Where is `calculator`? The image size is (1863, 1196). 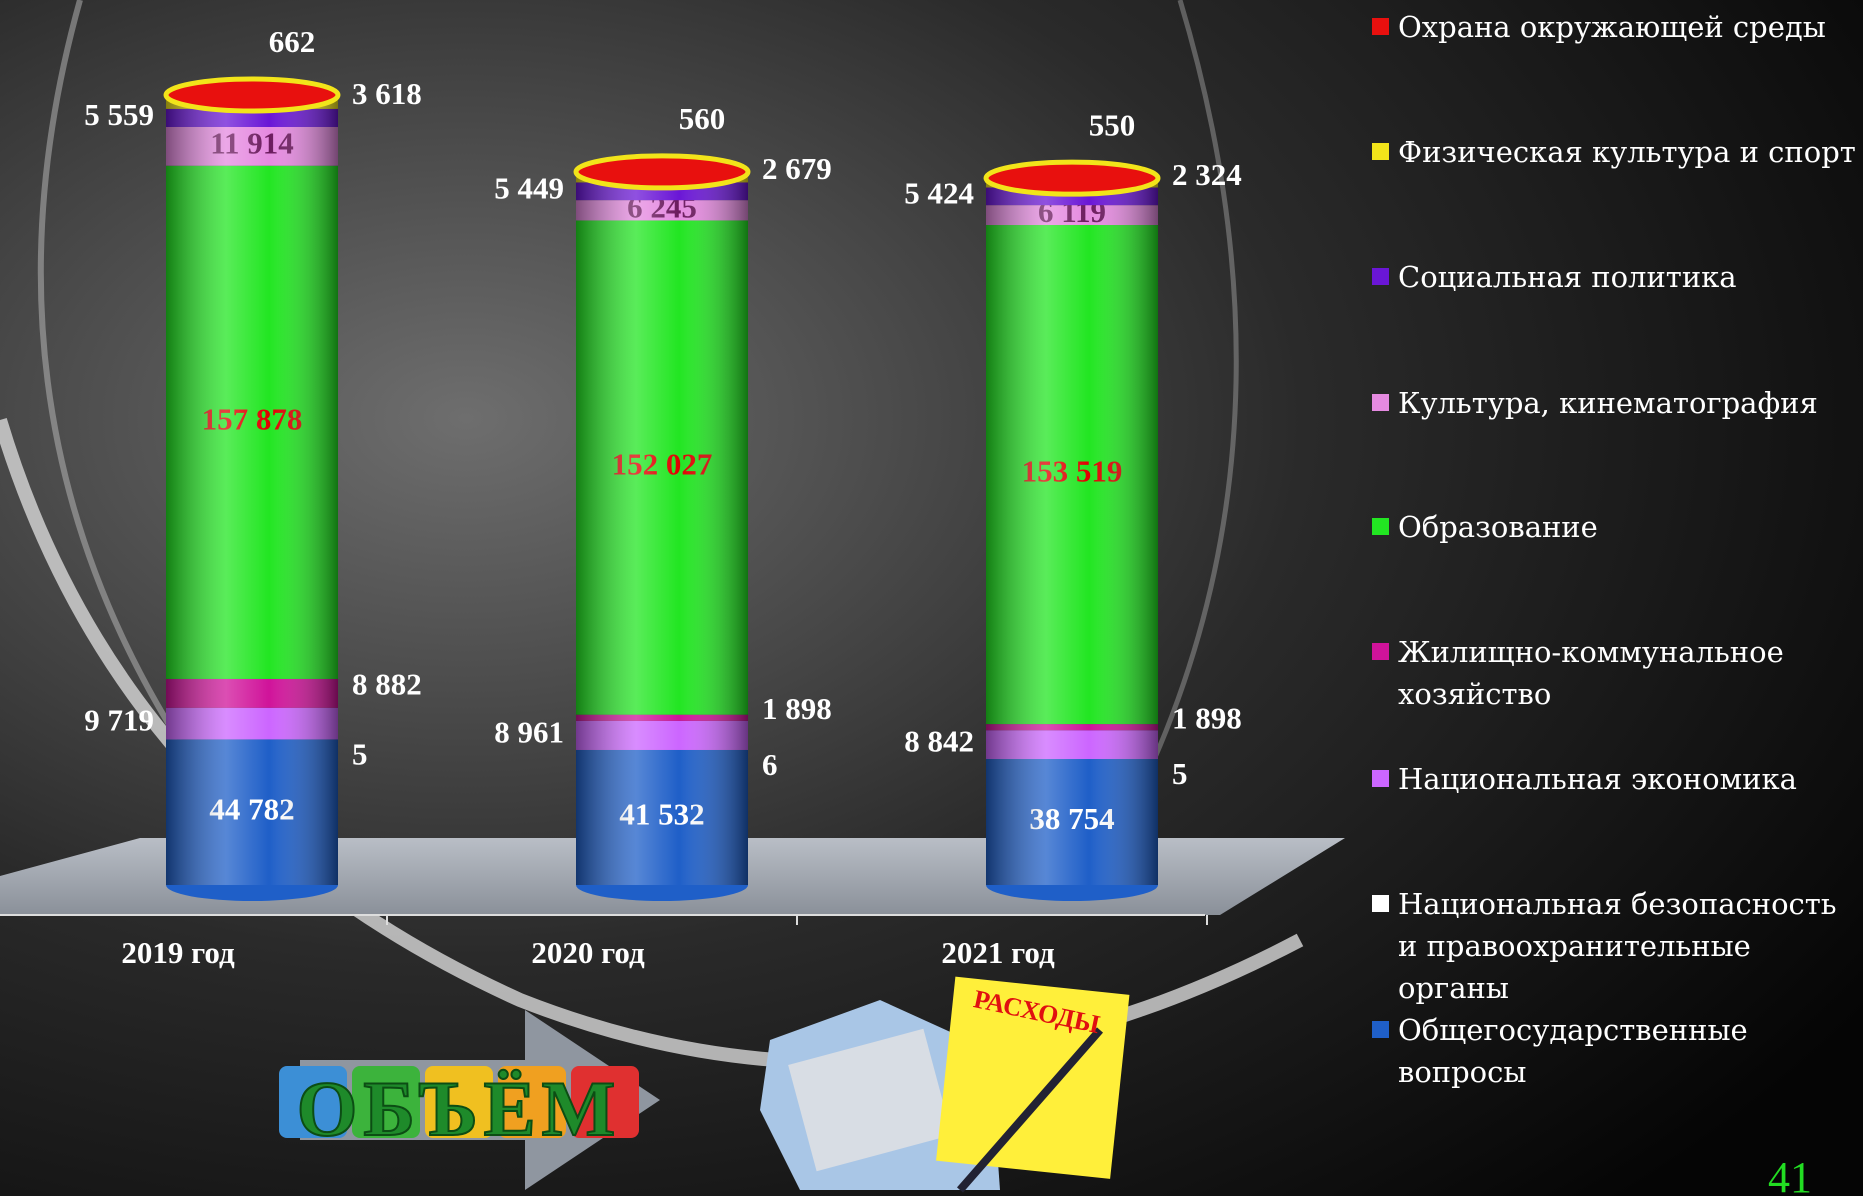 calculator is located at coordinates (870, 1100).